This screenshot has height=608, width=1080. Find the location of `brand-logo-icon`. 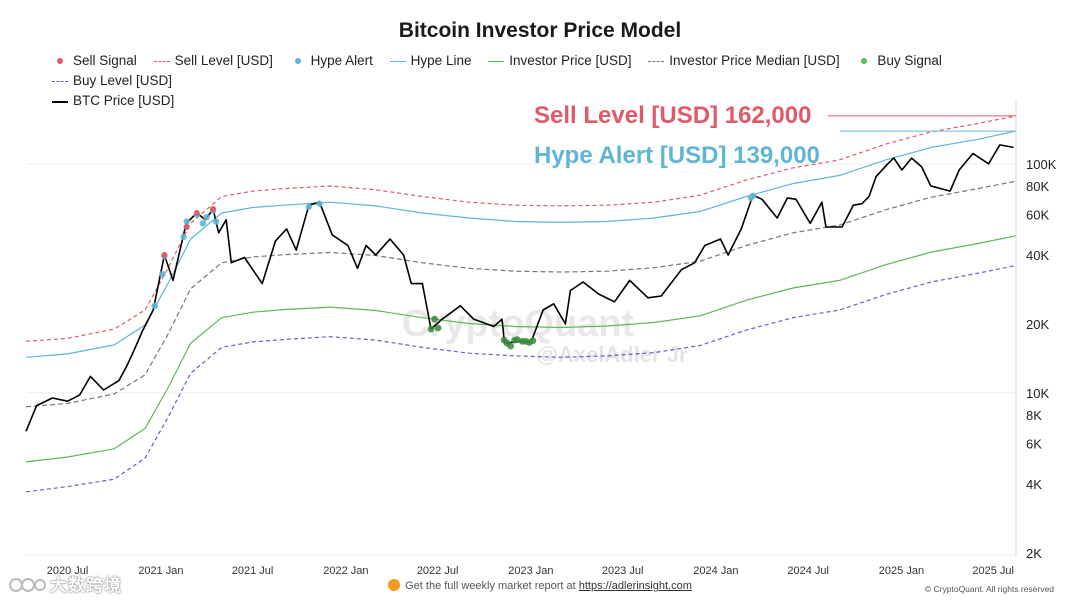

brand-logo-icon is located at coordinates (27, 585).